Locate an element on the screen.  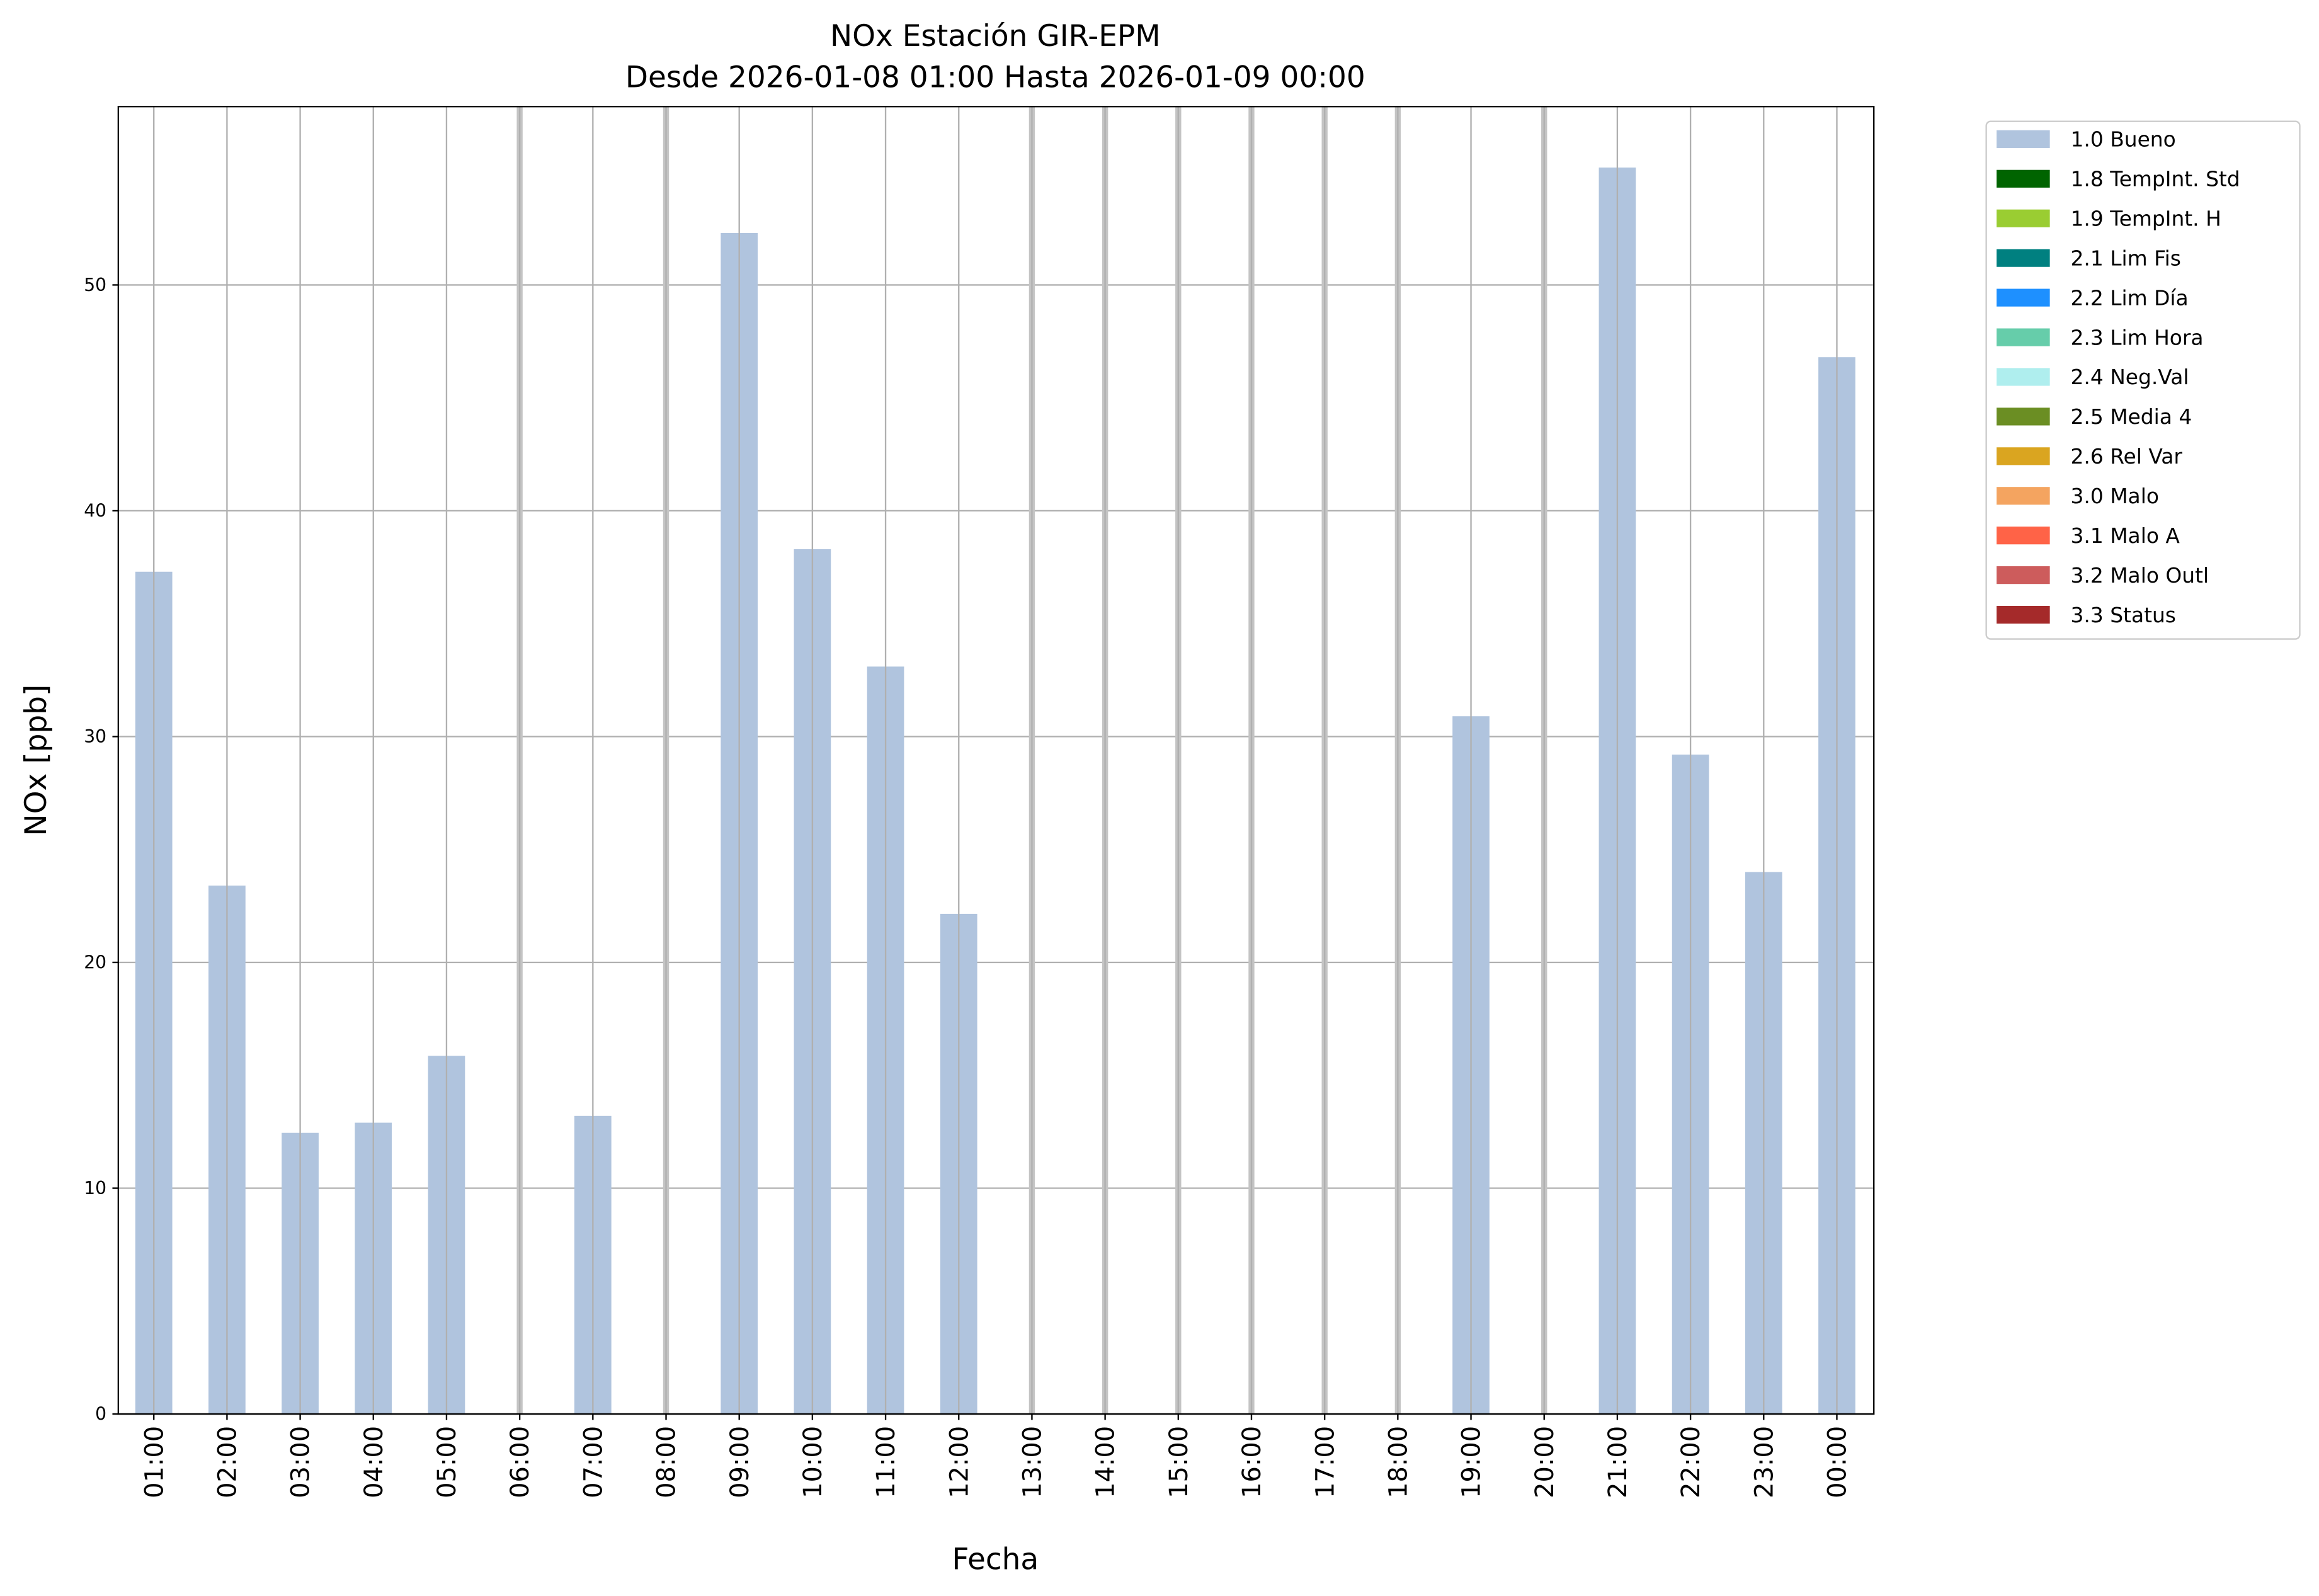
y-tick-label: 30 is located at coordinates (95, 736).